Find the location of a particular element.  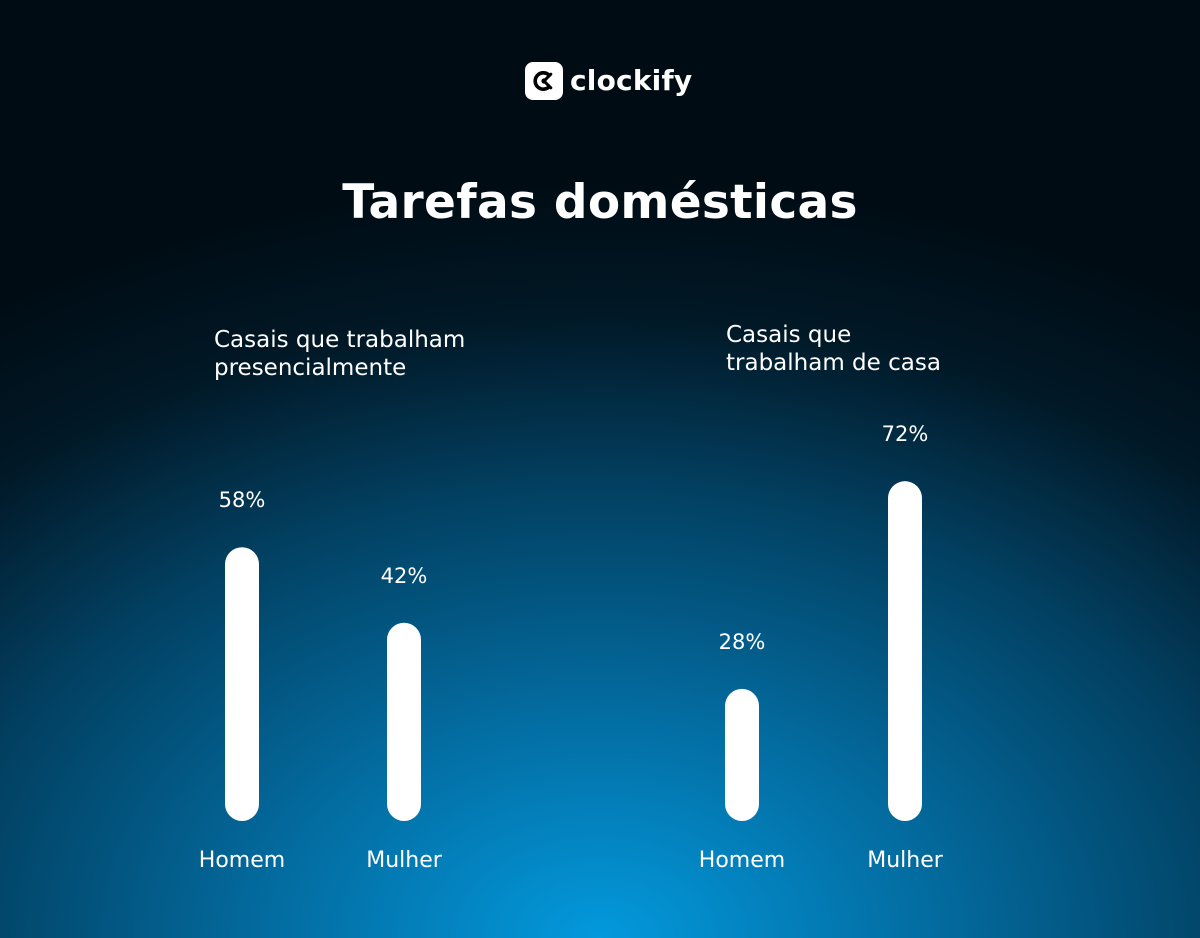

clockify-logo: clockify is located at coordinates (608, 81).